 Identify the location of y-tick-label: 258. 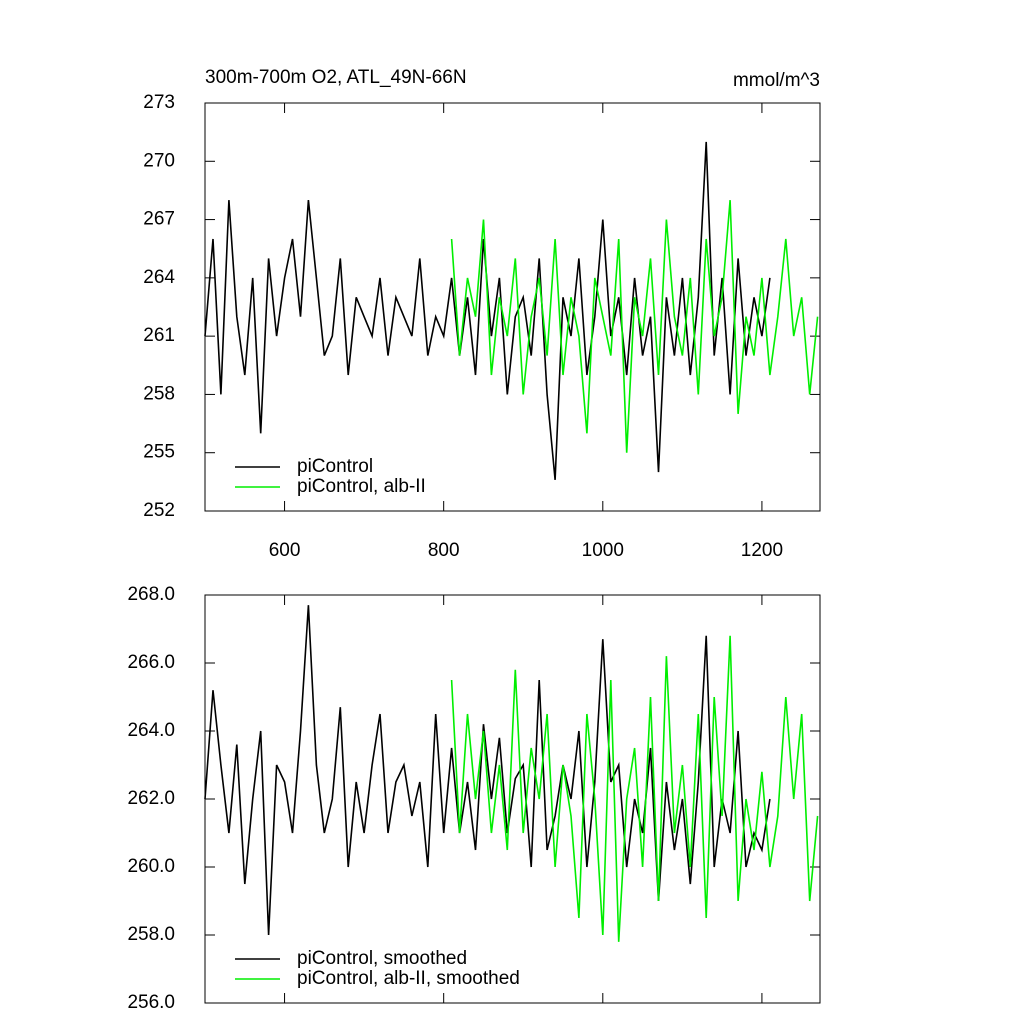
(159, 393).